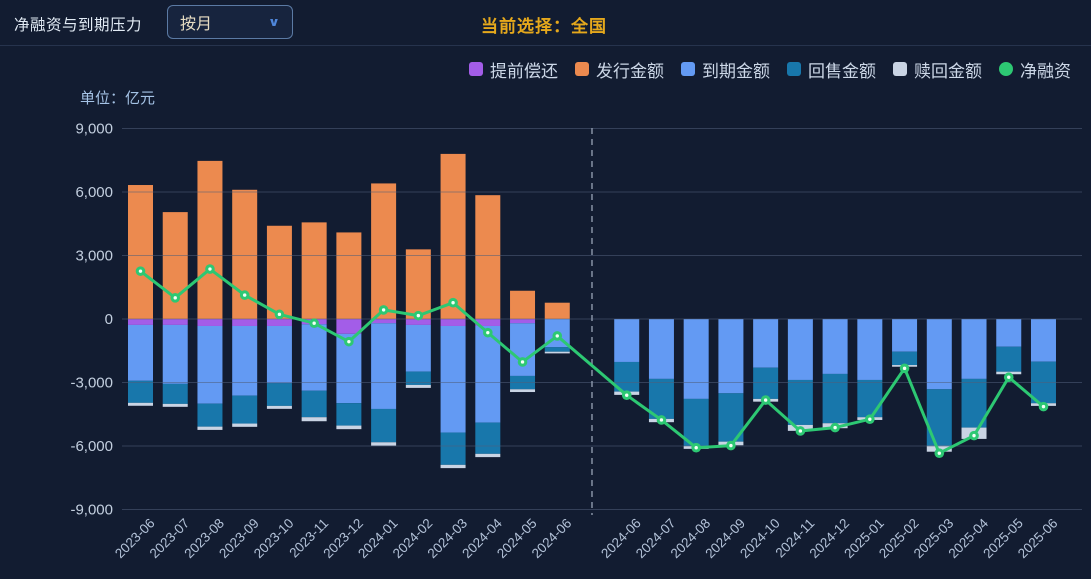  What do you see at coordinates (91, 446) in the screenshot?
I see `y-axis-tick-label: -6,000` at bounding box center [91, 446].